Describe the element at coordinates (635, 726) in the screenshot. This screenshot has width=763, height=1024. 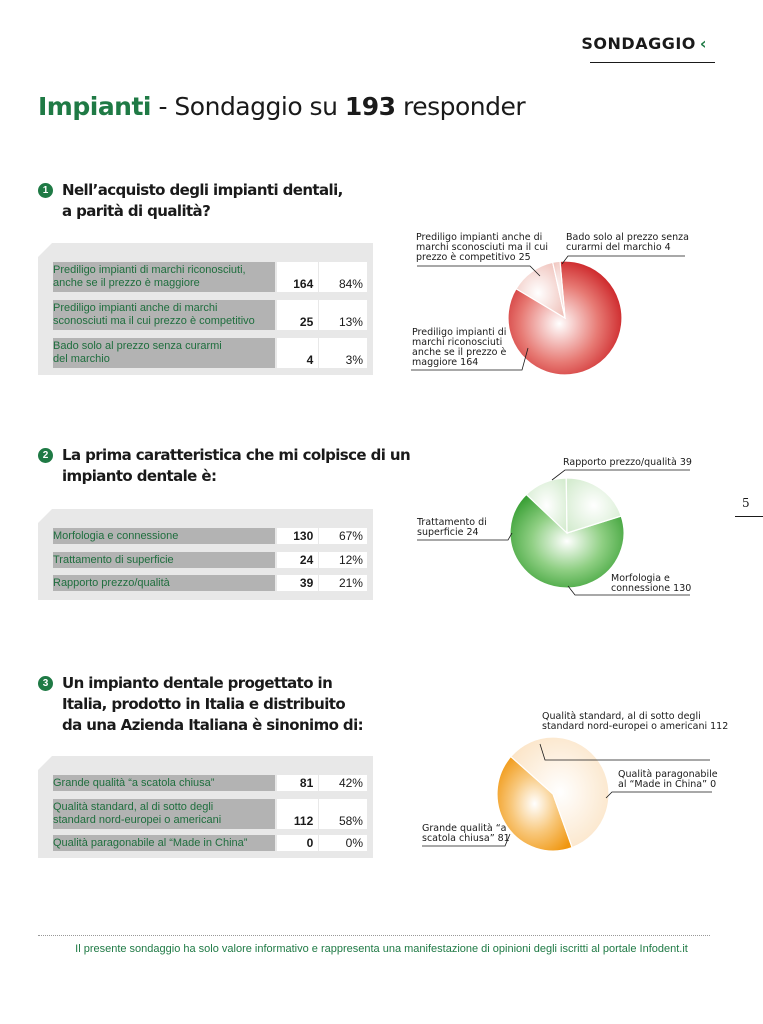
I see `pie-label-line: standard nord-europei o americani 112` at that location.